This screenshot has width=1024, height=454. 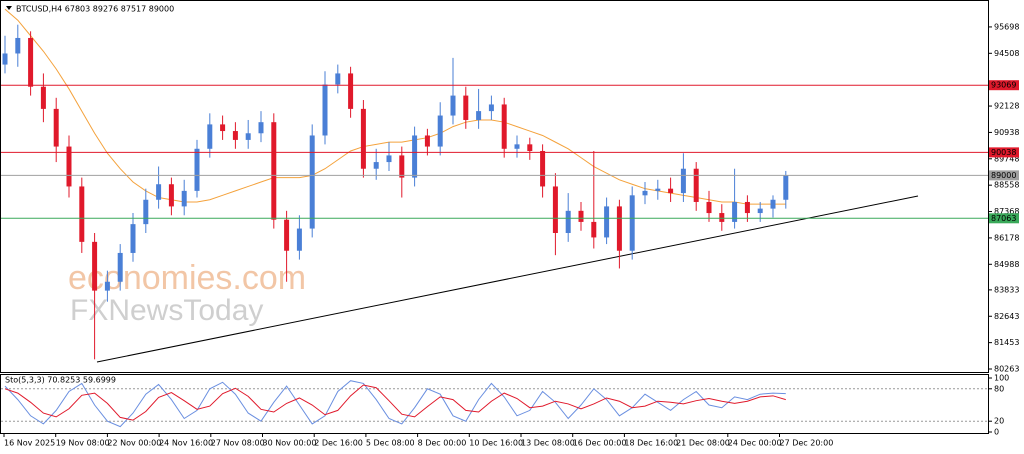 What do you see at coordinates (600, 443) in the screenshot?
I see `x-tick-label: 16 Dec 00:00` at bounding box center [600, 443].